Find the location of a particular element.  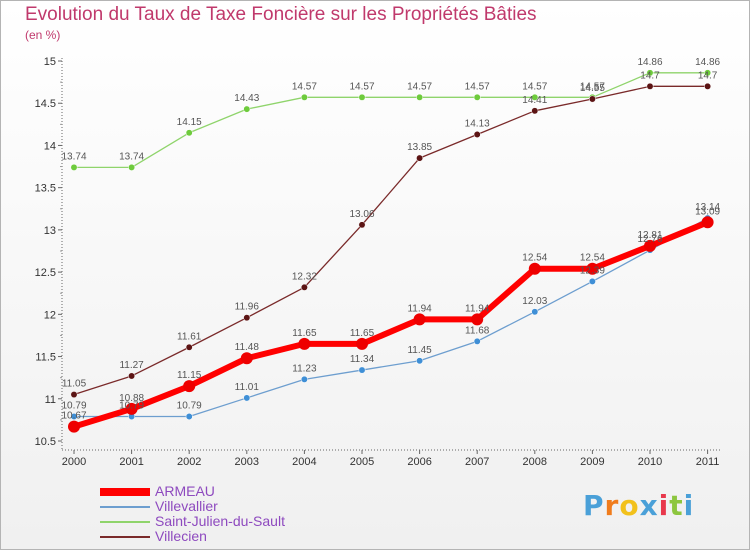

y-tick-label: 13 is located at coordinates (50, 231).